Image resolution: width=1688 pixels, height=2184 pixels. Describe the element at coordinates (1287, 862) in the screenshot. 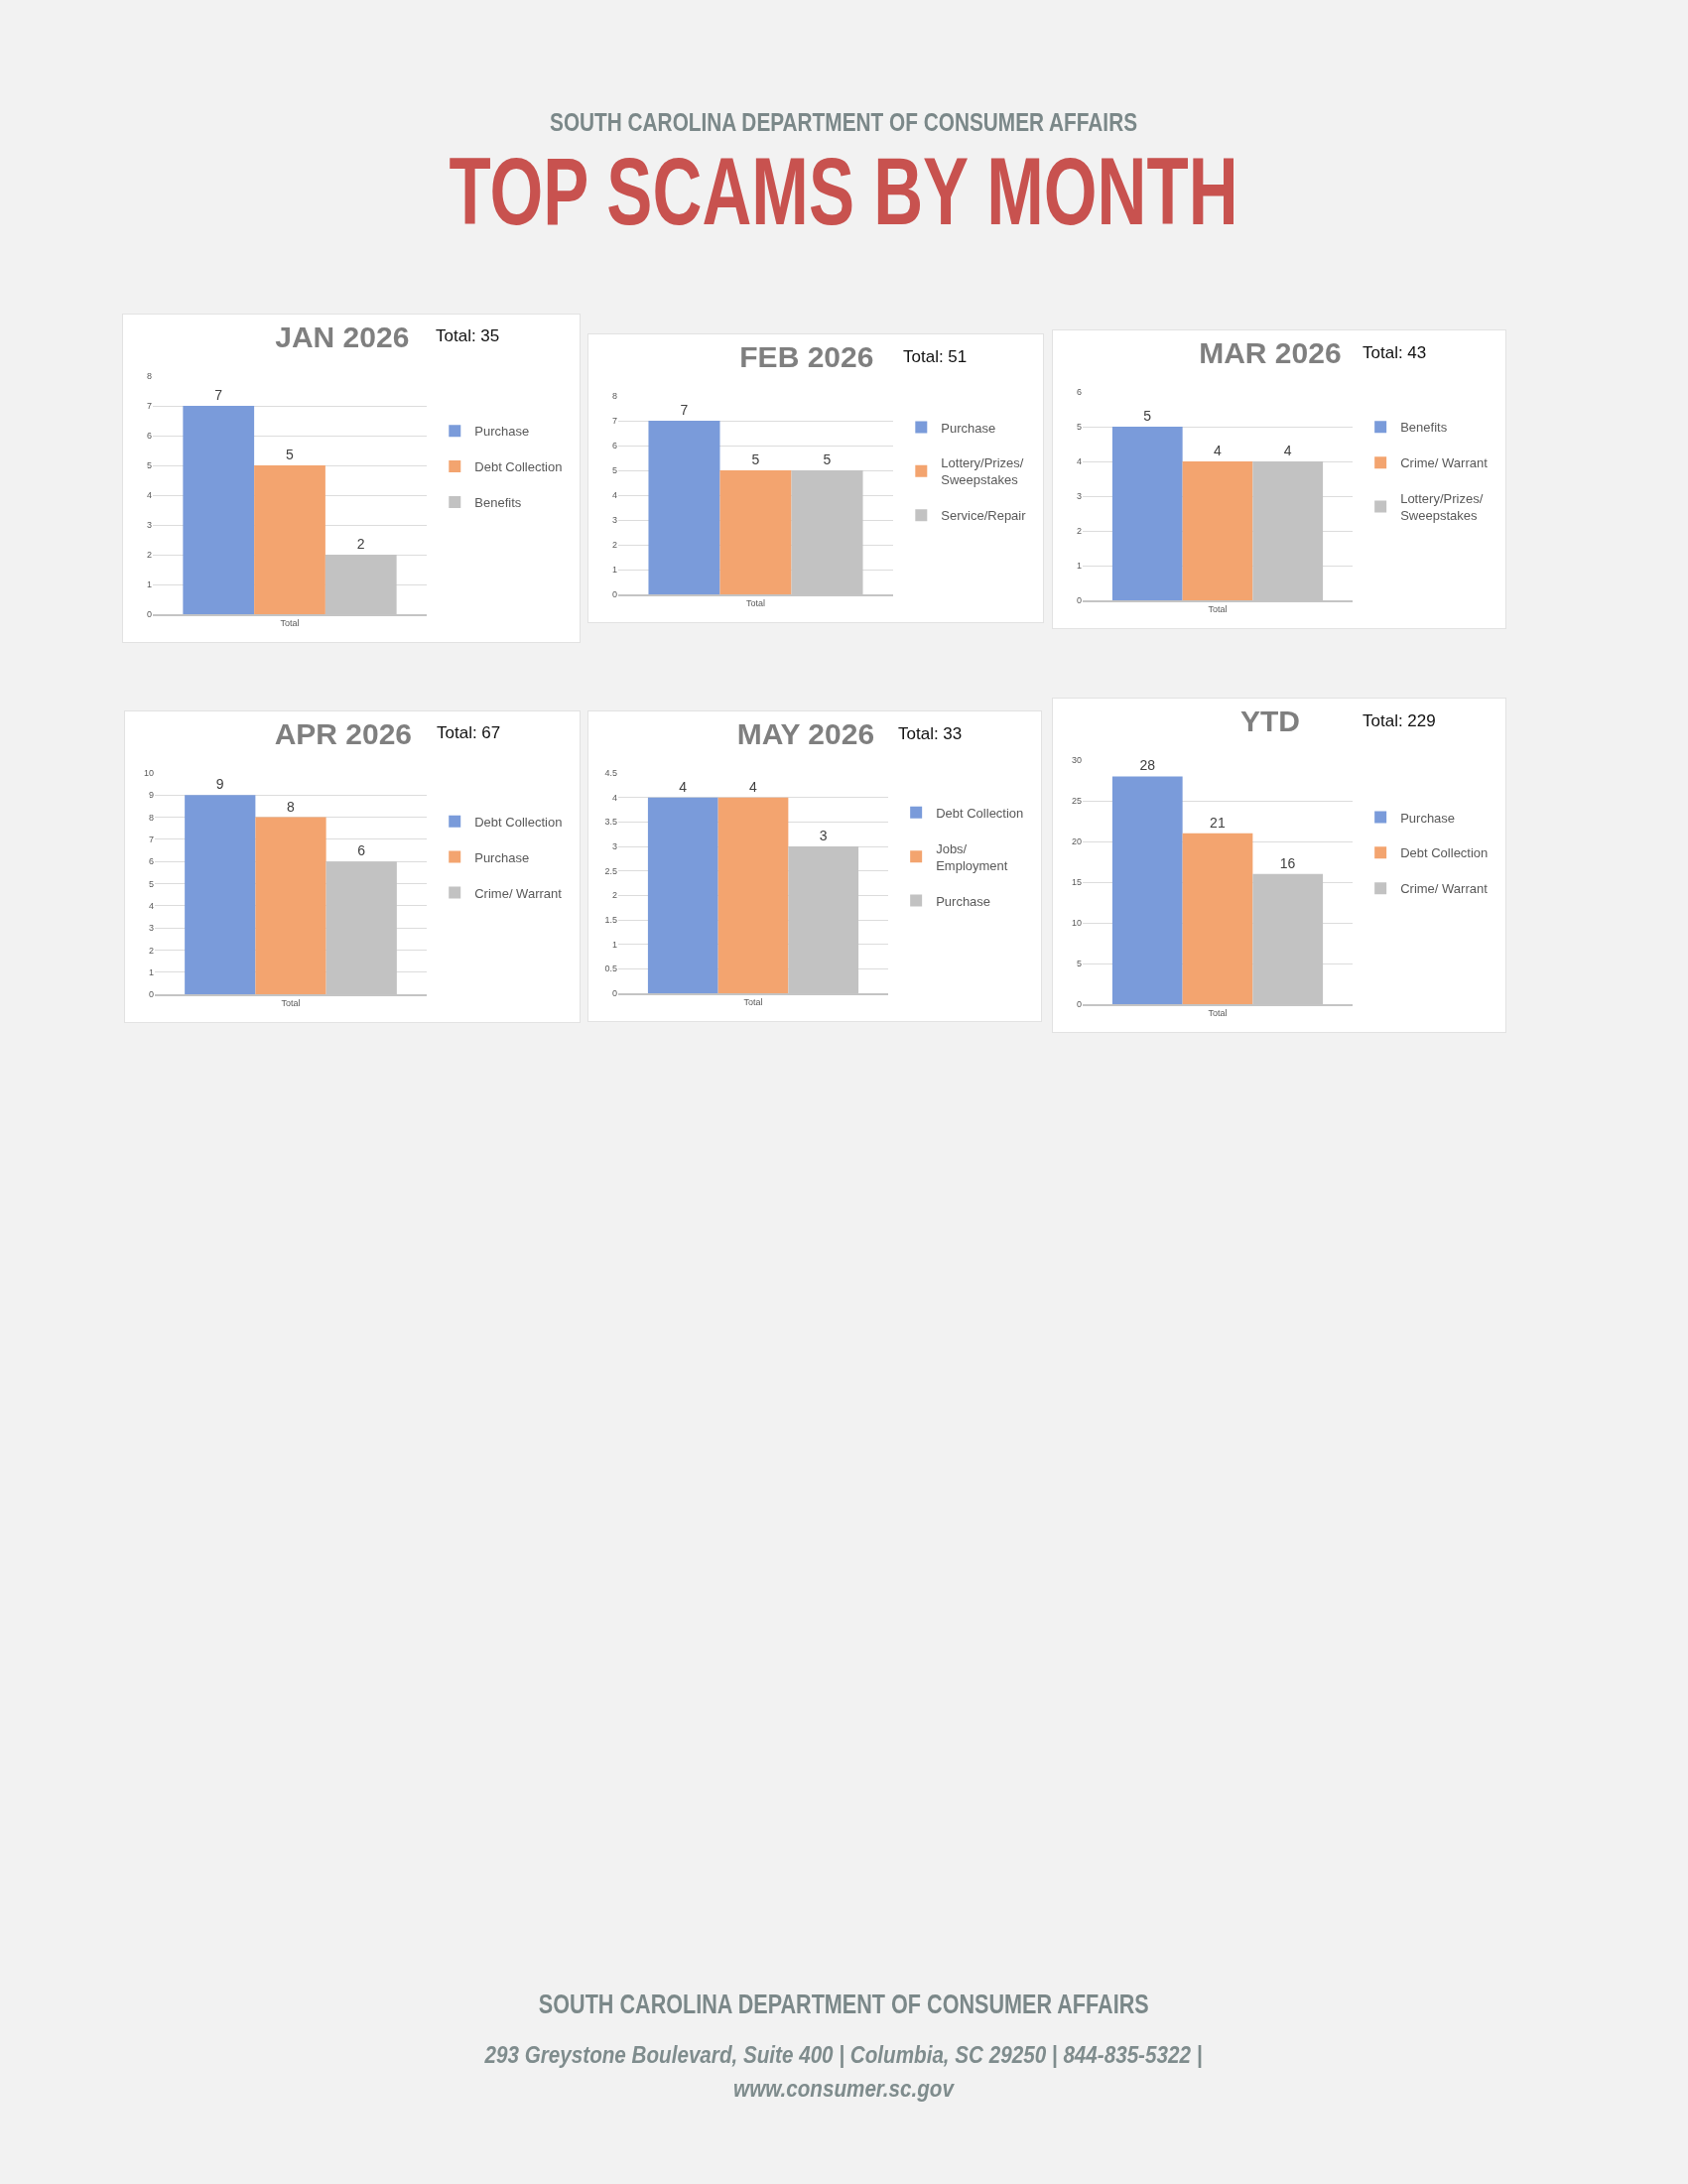

I see `data-label: 16` at that location.